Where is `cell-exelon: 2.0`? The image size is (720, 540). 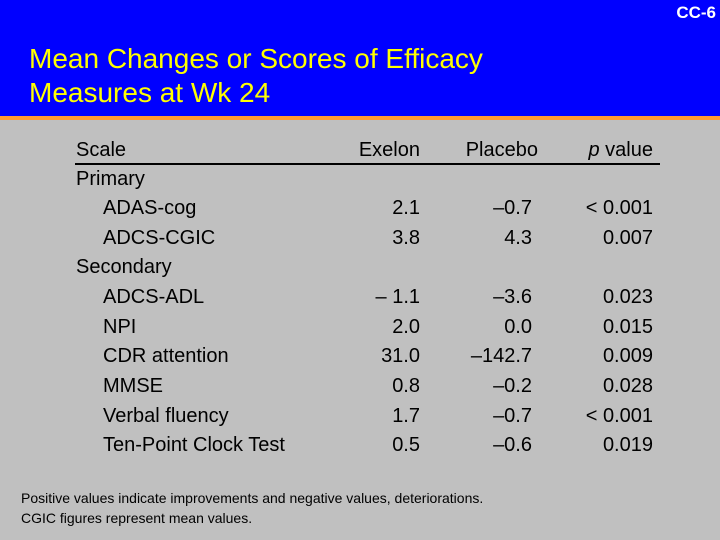 cell-exelon: 2.0 is located at coordinates (406, 327).